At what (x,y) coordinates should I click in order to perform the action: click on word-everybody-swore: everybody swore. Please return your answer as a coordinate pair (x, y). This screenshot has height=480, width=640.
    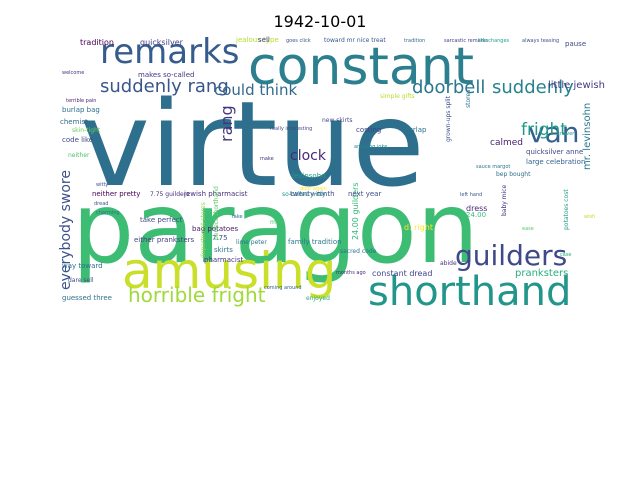
    Looking at the image, I should click on (66, 230).